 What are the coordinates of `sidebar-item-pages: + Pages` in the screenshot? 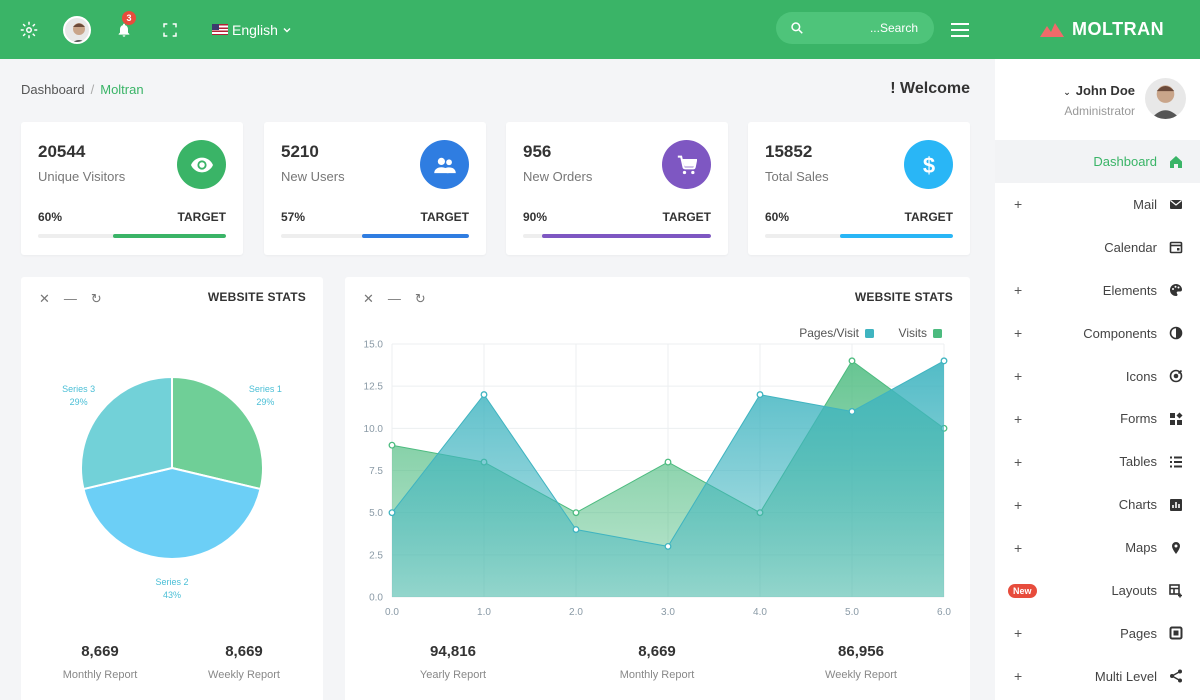 It's located at (1097, 633).